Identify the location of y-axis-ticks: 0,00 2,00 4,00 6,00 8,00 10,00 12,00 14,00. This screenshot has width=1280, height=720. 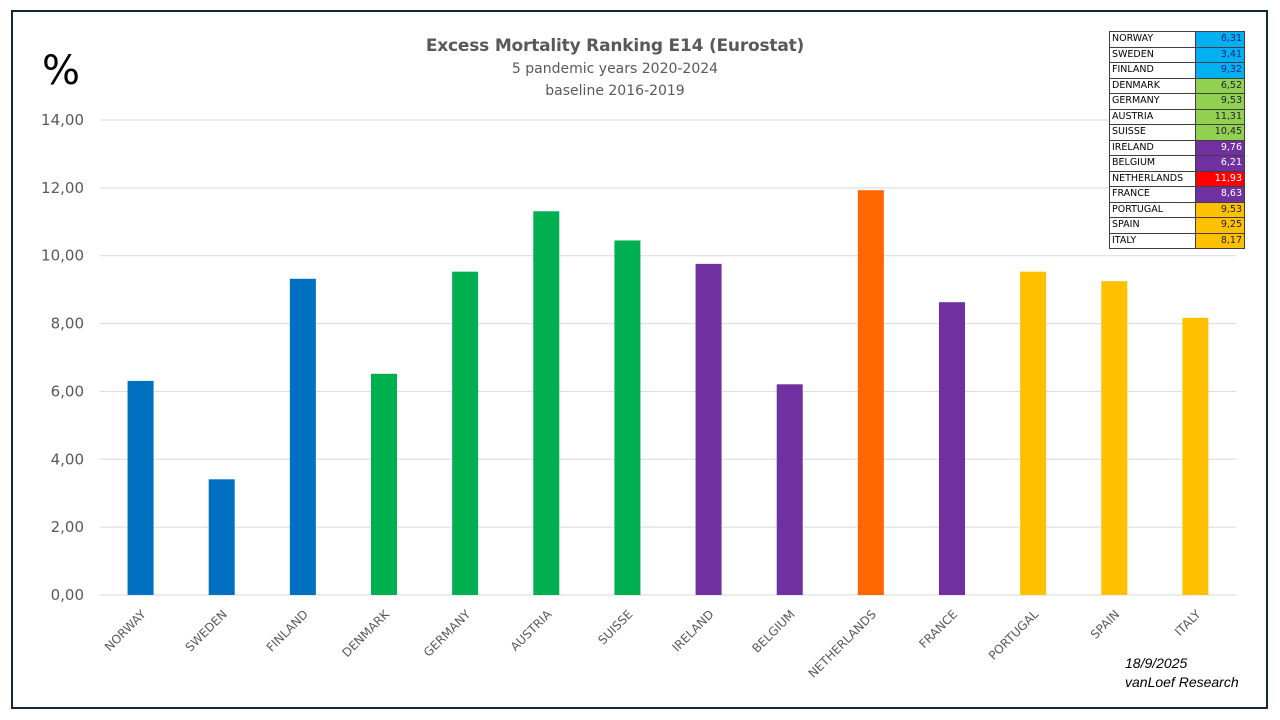
(62, 357).